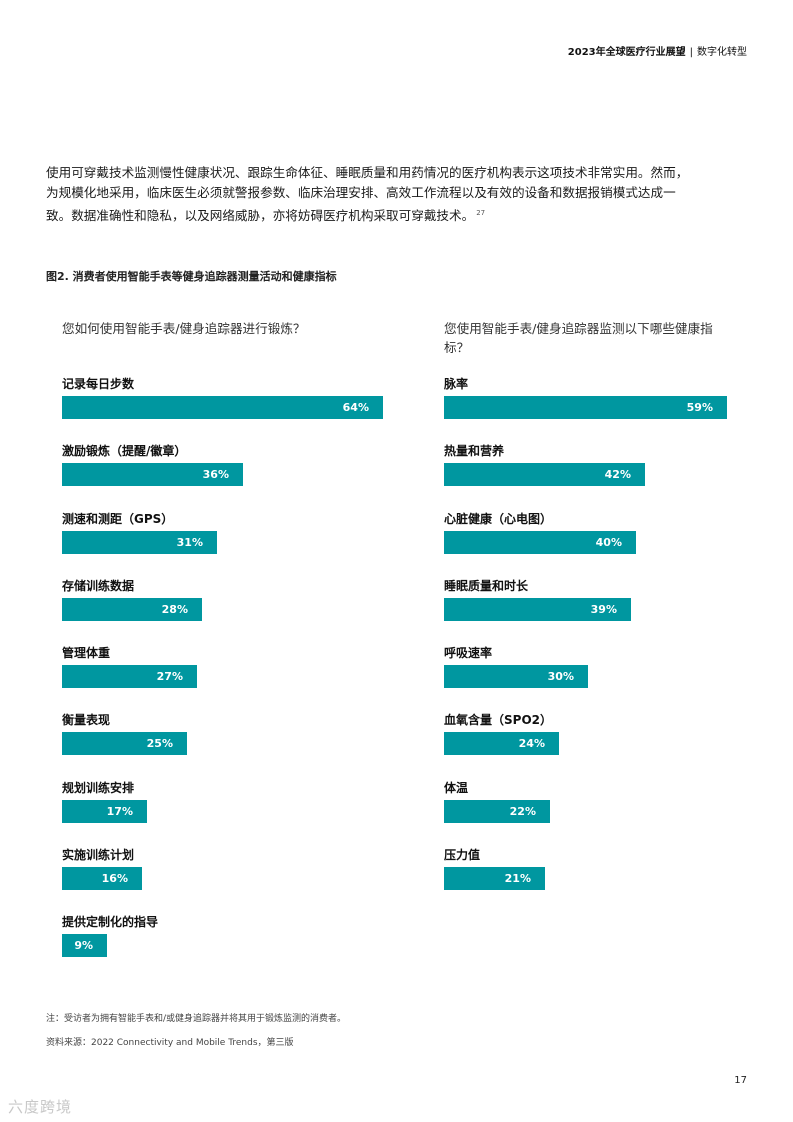 The image size is (793, 1122). What do you see at coordinates (110, 922) in the screenshot?
I see `bar-category-label: 提供定制化的指导` at bounding box center [110, 922].